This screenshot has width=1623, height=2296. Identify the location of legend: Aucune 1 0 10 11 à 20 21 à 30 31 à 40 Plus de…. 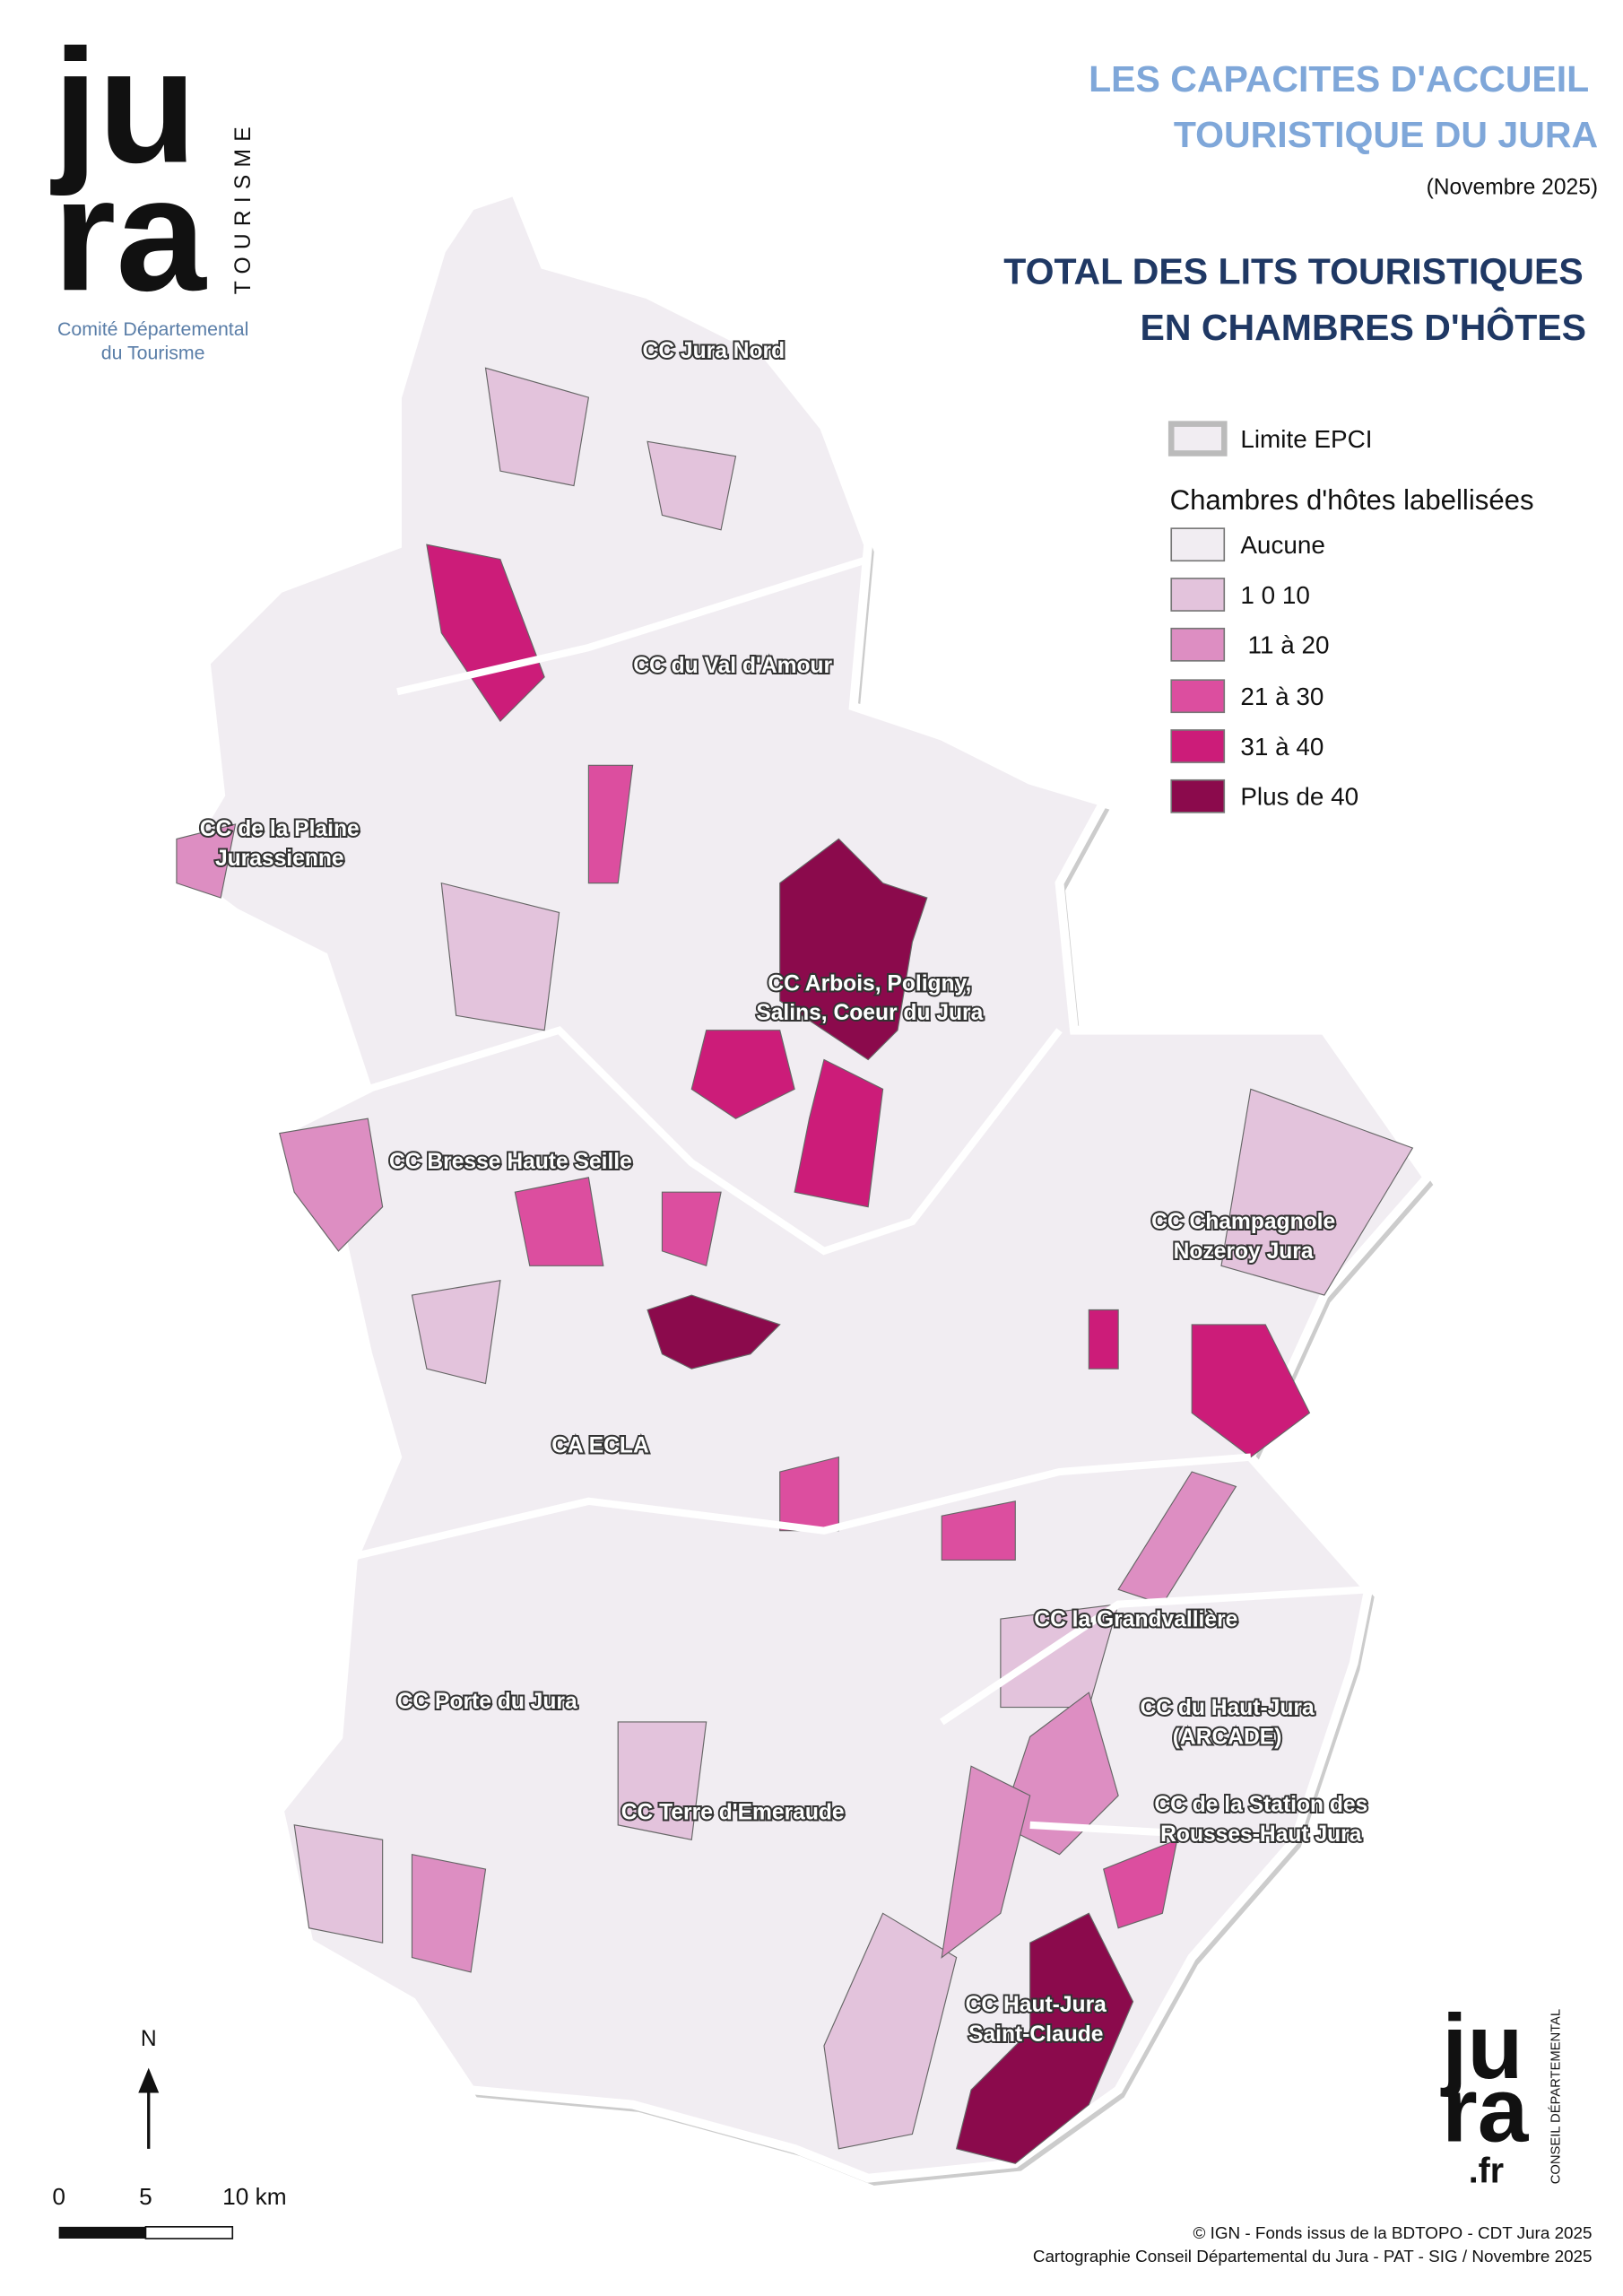
(1264, 670).